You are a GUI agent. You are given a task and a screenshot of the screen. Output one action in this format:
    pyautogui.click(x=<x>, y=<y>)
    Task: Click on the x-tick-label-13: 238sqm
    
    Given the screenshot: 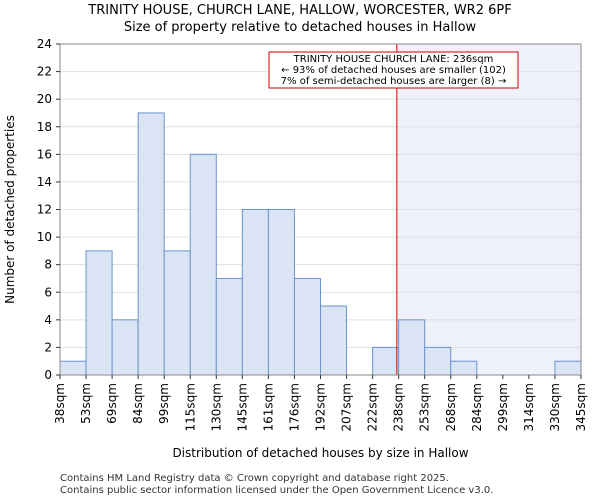 What is the action you would take?
    pyautogui.click(x=399, y=407)
    